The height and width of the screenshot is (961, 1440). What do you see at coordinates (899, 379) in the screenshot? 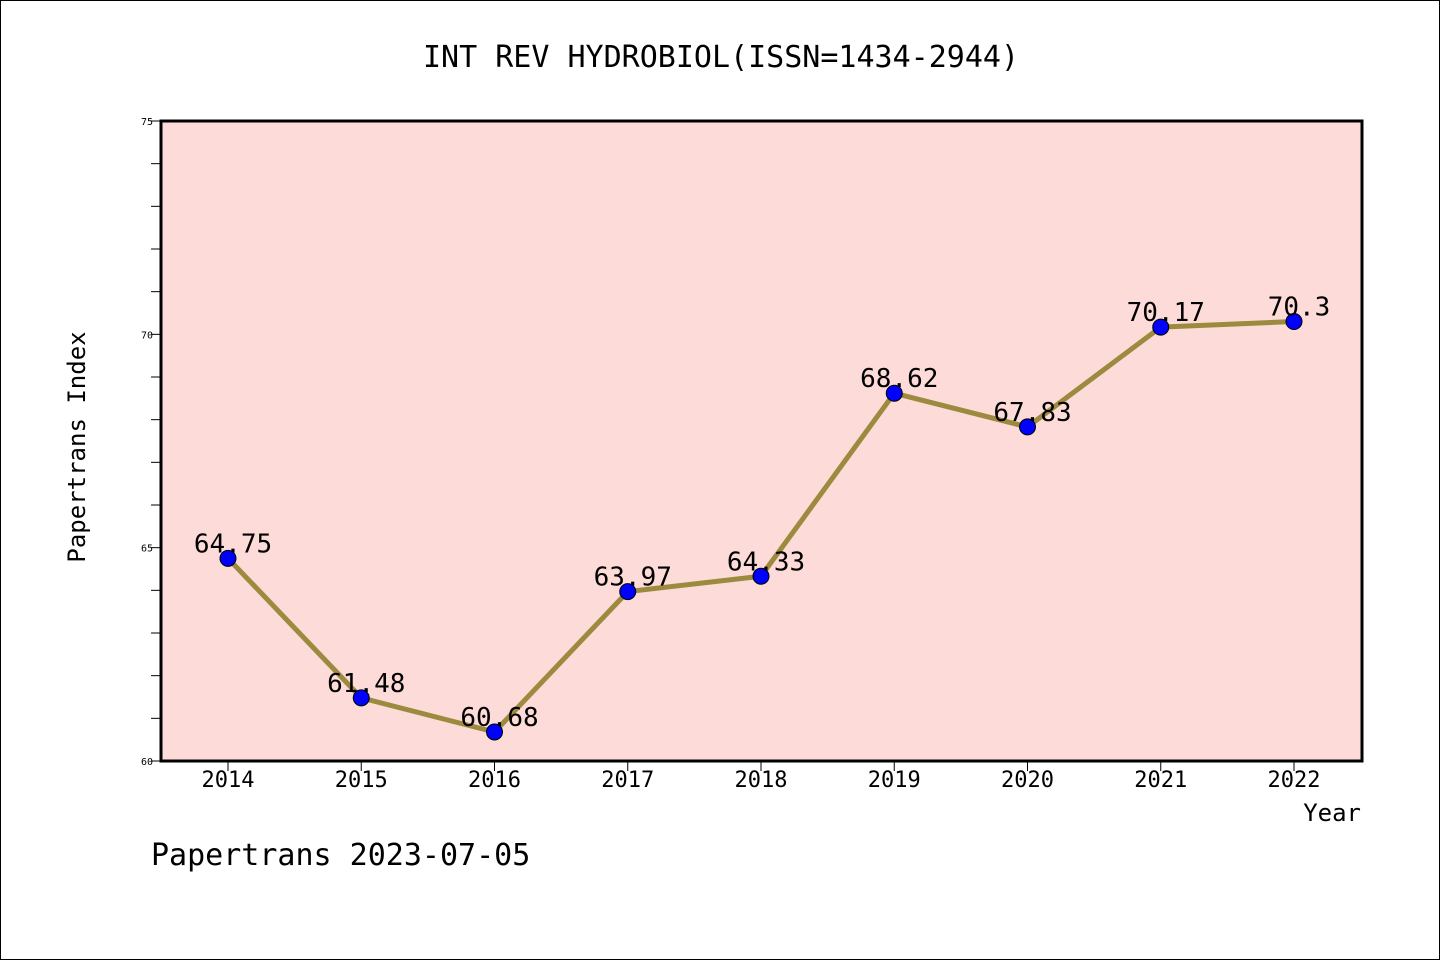
I see `data-label: 68.62` at bounding box center [899, 379].